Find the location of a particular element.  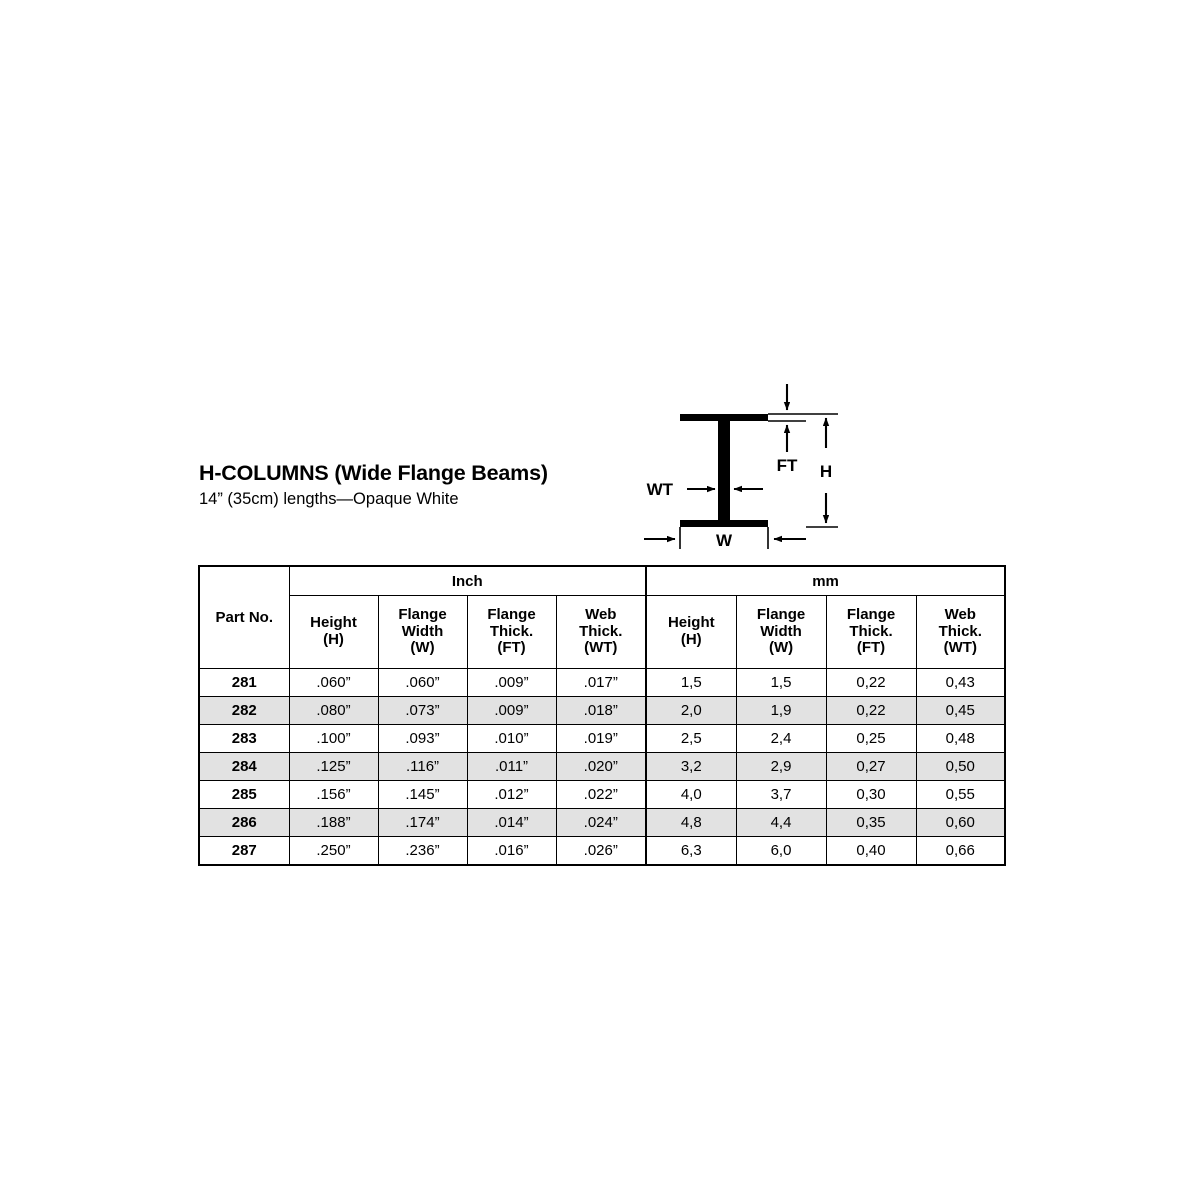

w-dimension is located at coordinates (725, 538).